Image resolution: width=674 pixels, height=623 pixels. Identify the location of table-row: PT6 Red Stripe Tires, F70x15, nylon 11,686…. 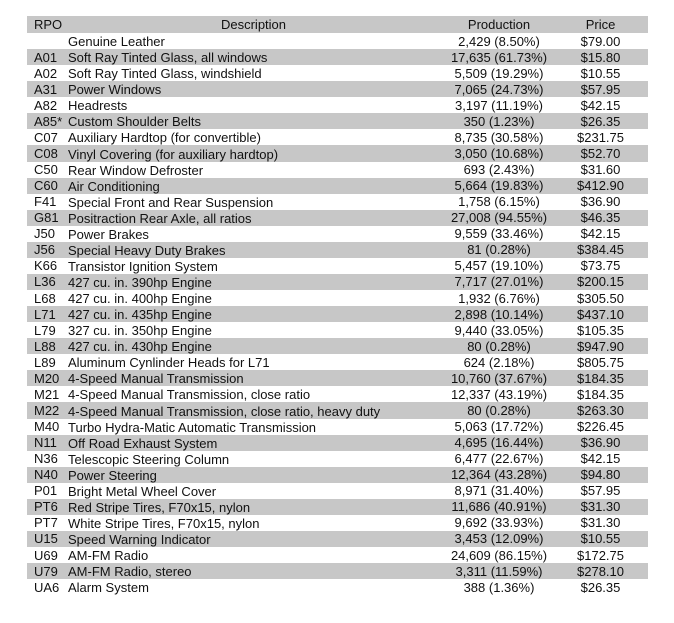
(337, 506).